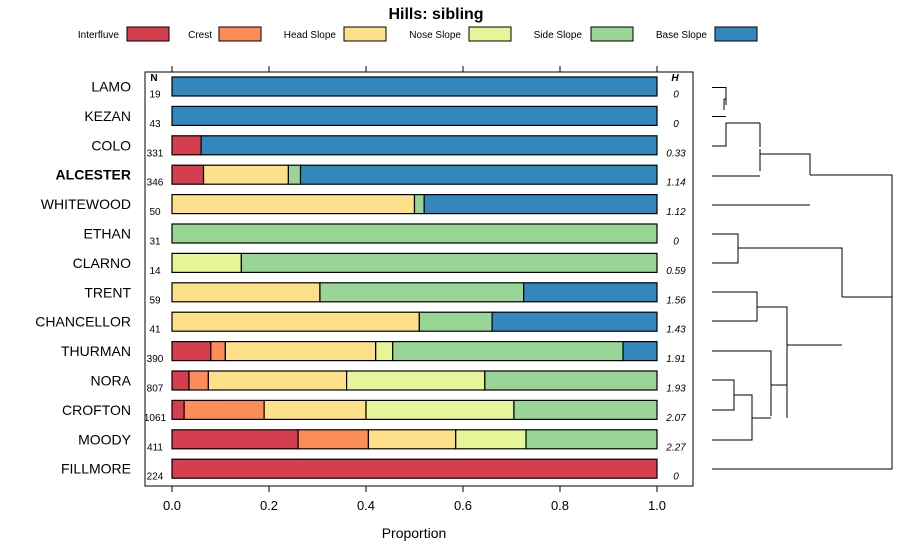 The image size is (900, 560). Describe the element at coordinates (676, 271) in the screenshot. I see `row-h-value: 0.59` at that location.